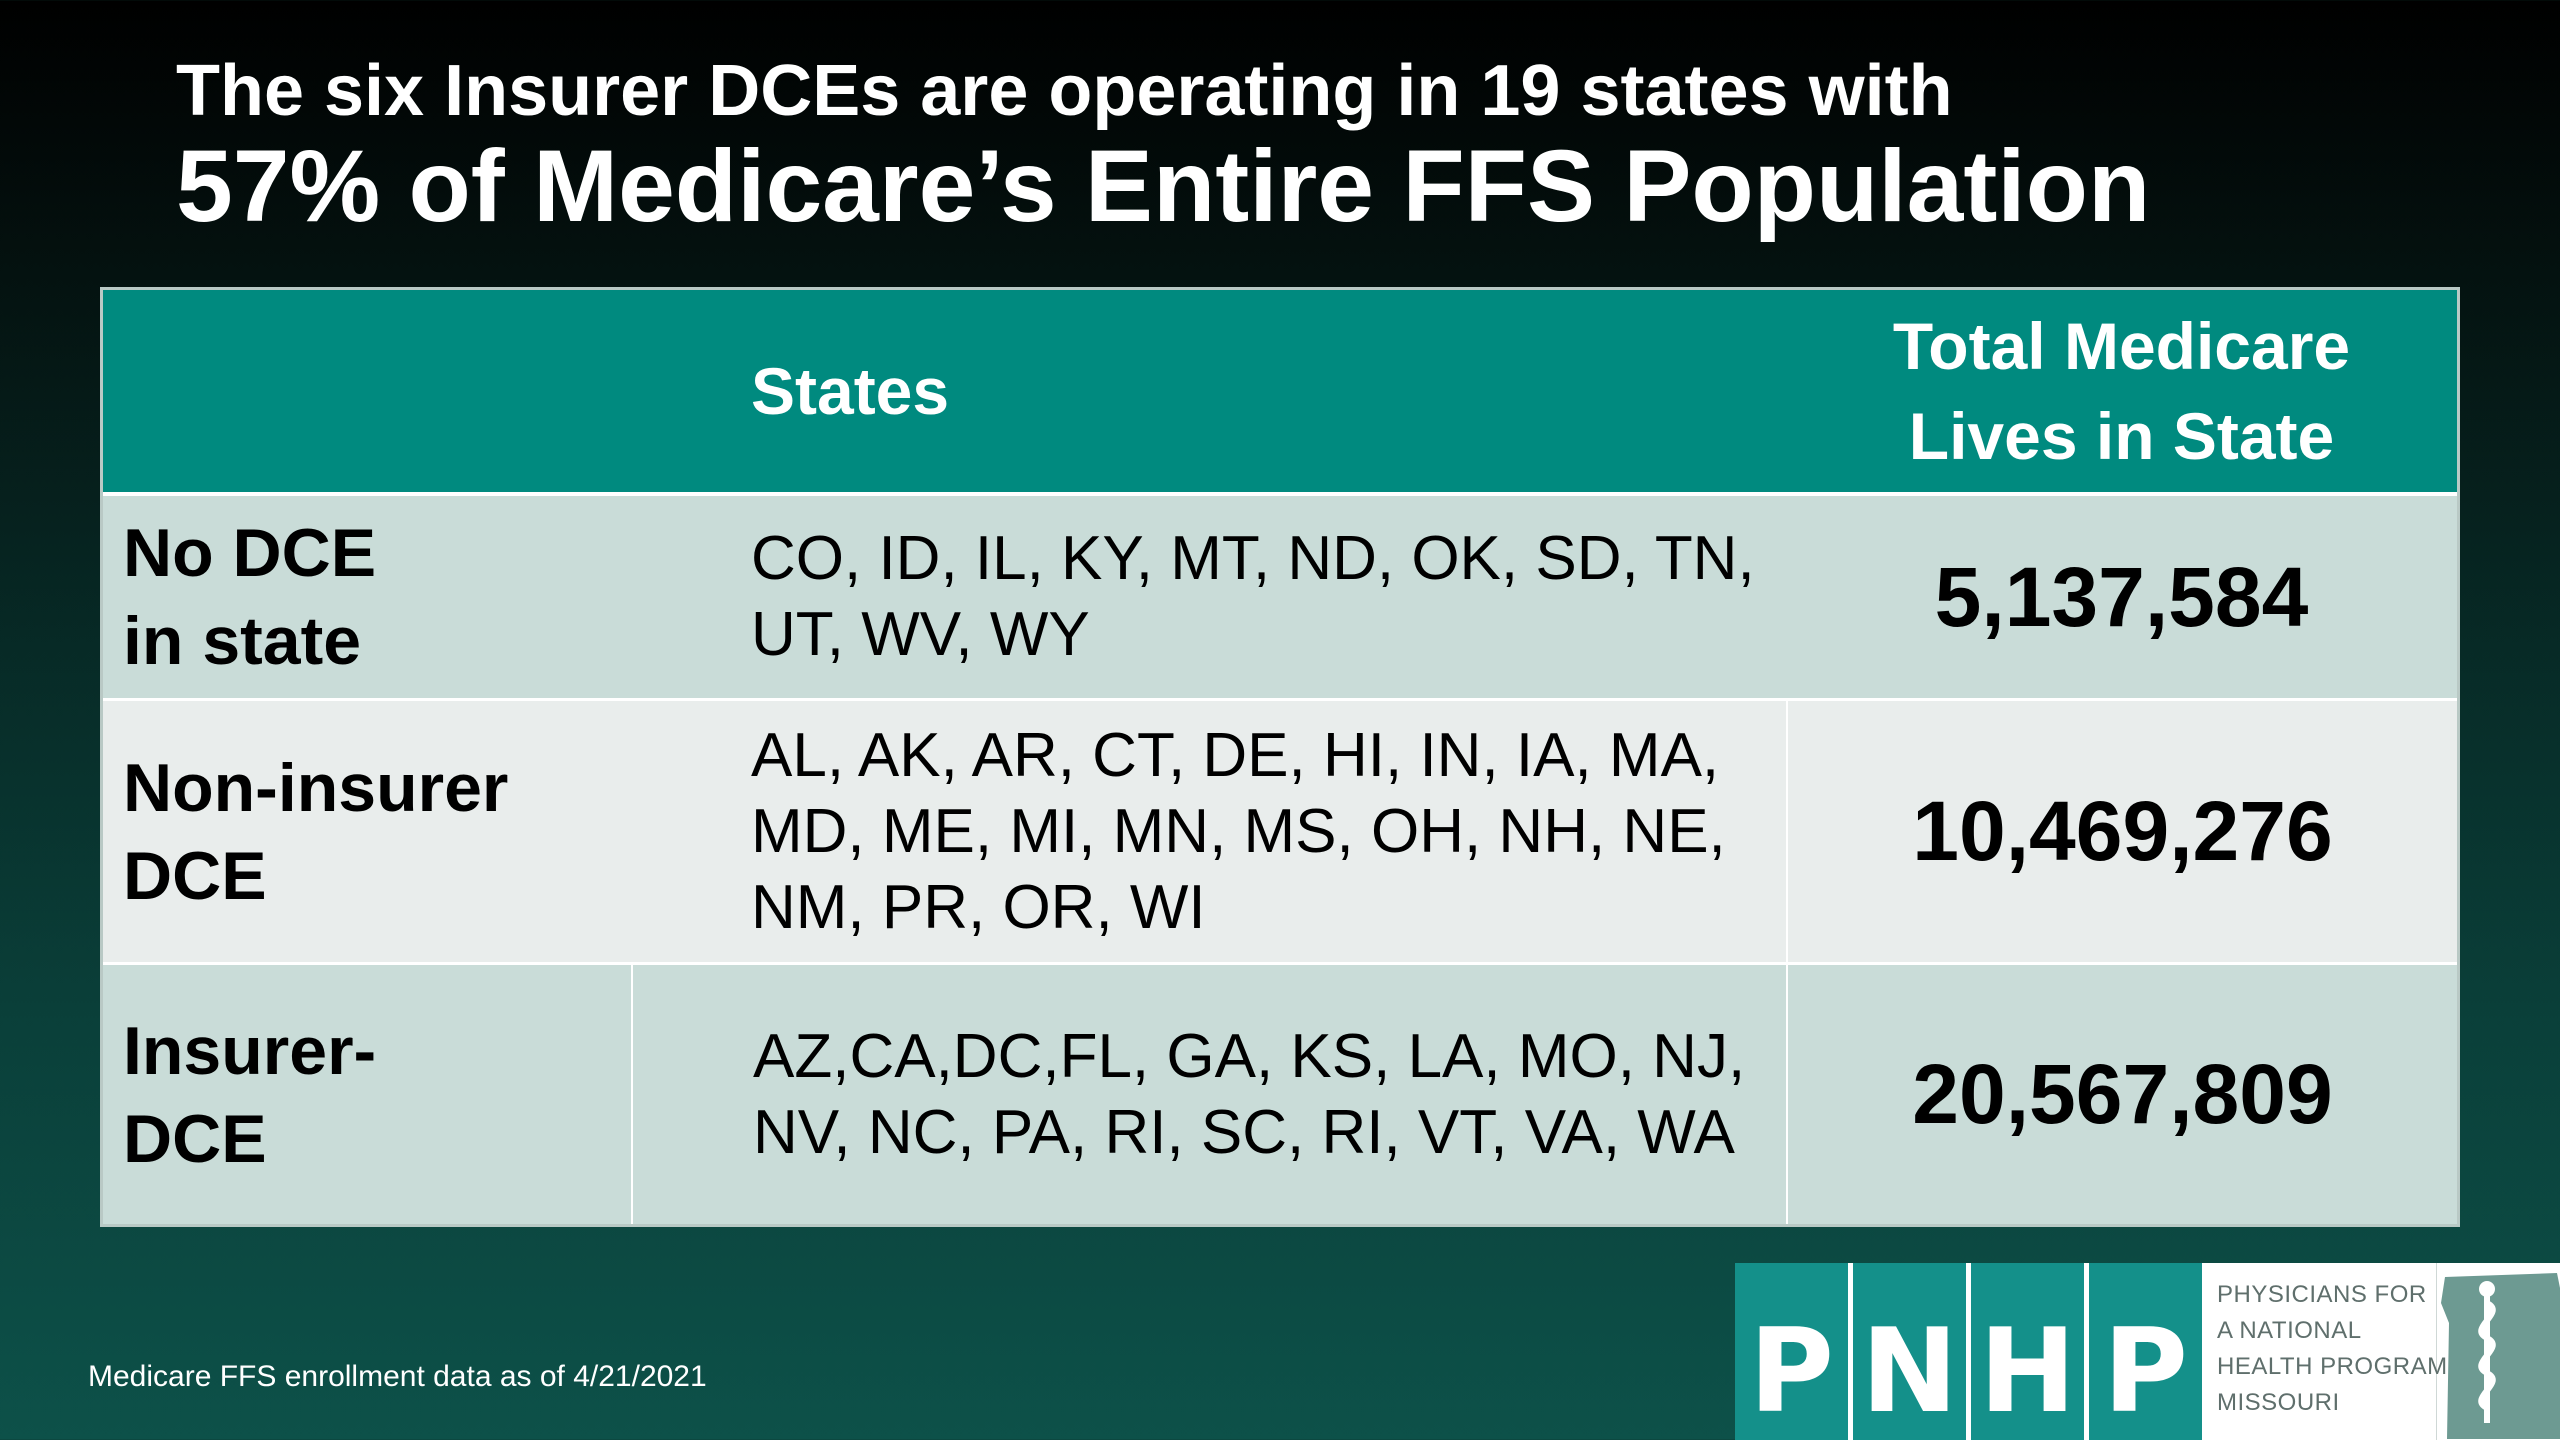 The width and height of the screenshot is (2560, 1440). What do you see at coordinates (2322, 1294) in the screenshot?
I see `logo-text-line: PHYSICIANS FOR` at bounding box center [2322, 1294].